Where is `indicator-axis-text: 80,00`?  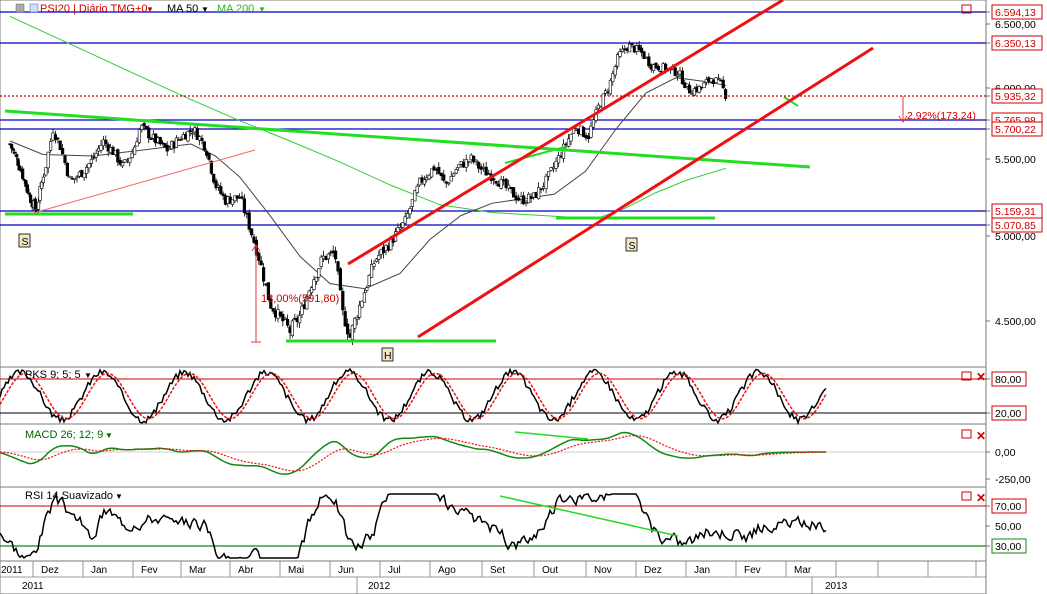
indicator-axis-text: 80,00 is located at coordinates (1008, 380).